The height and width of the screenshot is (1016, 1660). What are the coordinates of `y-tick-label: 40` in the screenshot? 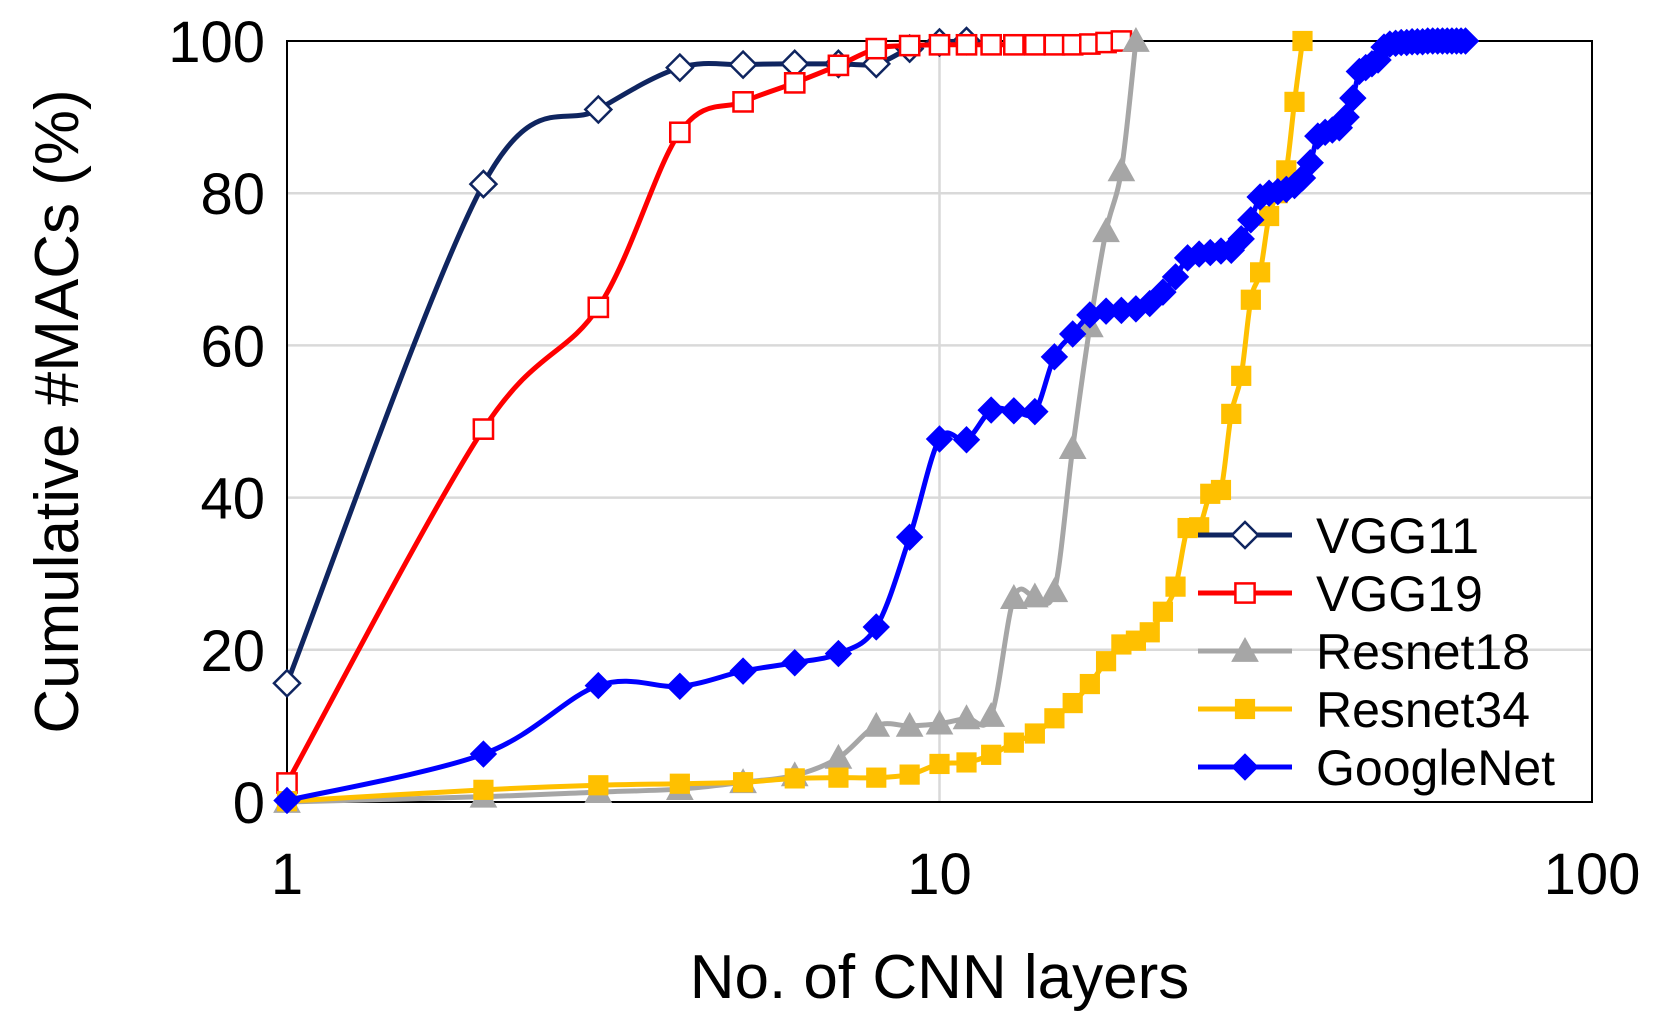 It's located at (232, 499).